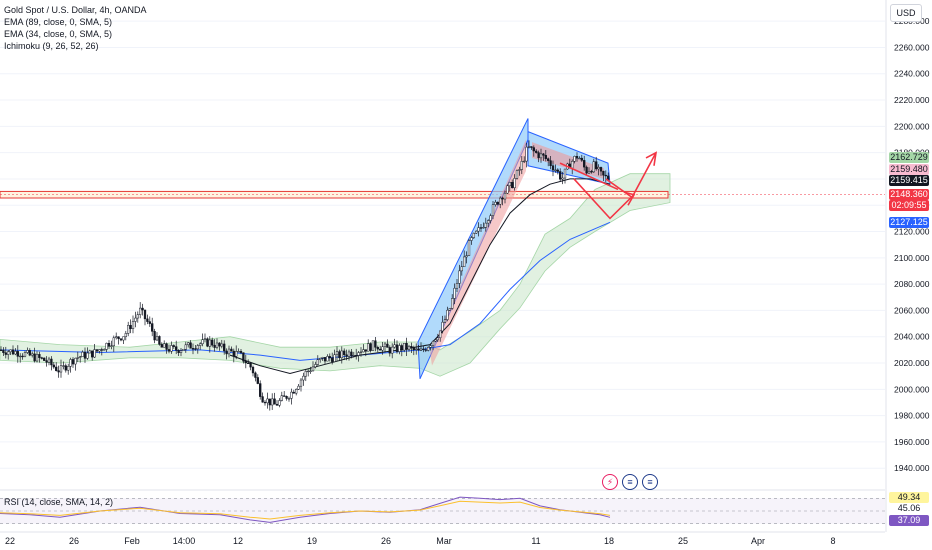  Describe the element at coordinates (58, 34) in the screenshot. I see `ema34-legend: EMA (34, close, 0, SMA, 5)` at that location.